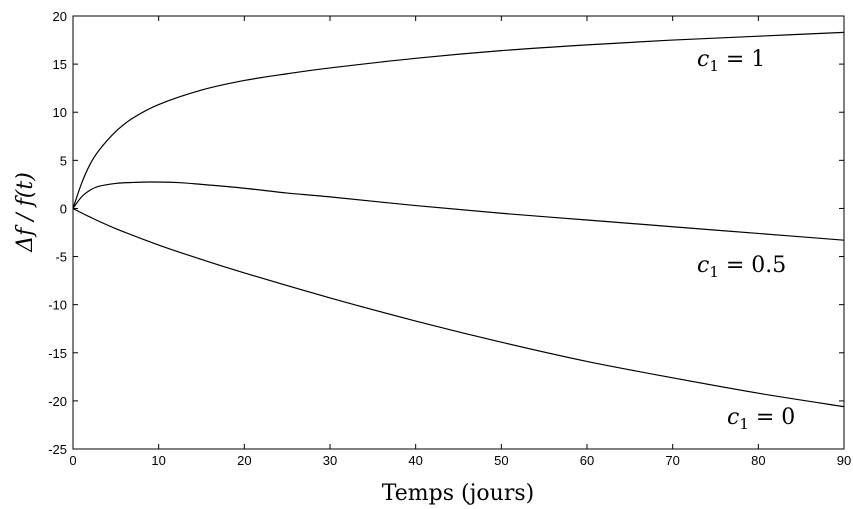 This screenshot has width=853, height=509. Describe the element at coordinates (63, 160) in the screenshot. I see `y-tick-label: 5` at that location.